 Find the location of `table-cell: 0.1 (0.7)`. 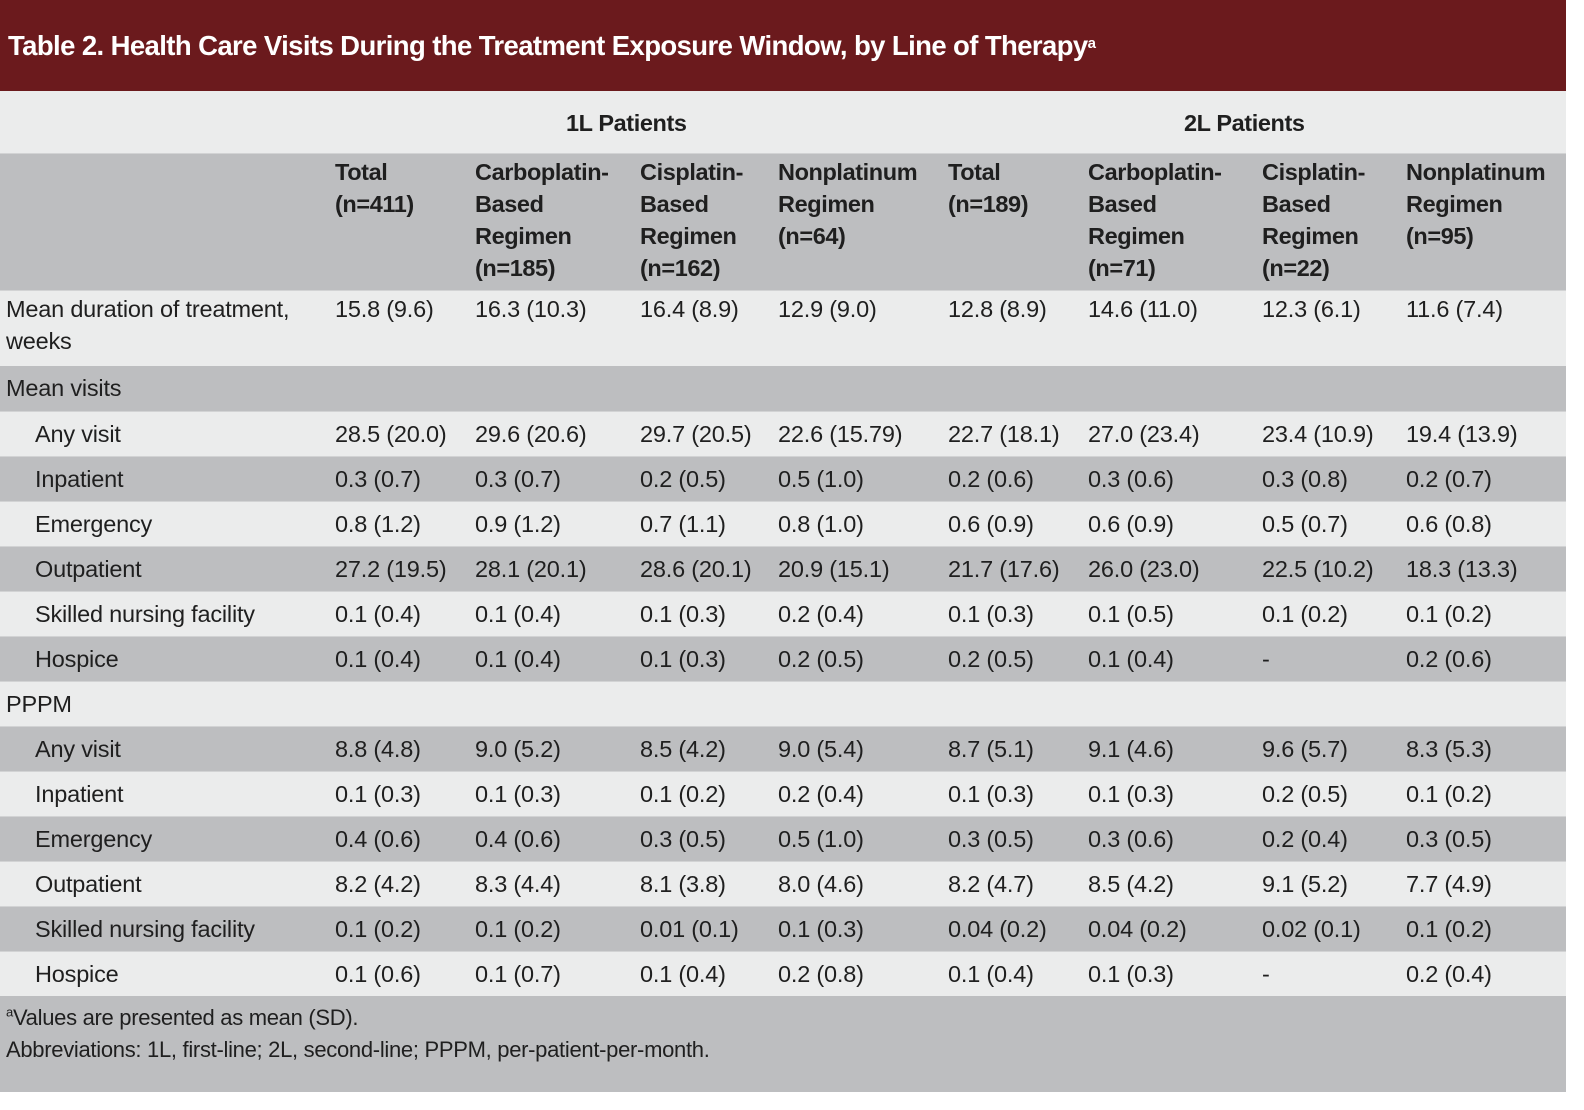

table-cell: 0.1 (0.7) is located at coordinates (518, 974).